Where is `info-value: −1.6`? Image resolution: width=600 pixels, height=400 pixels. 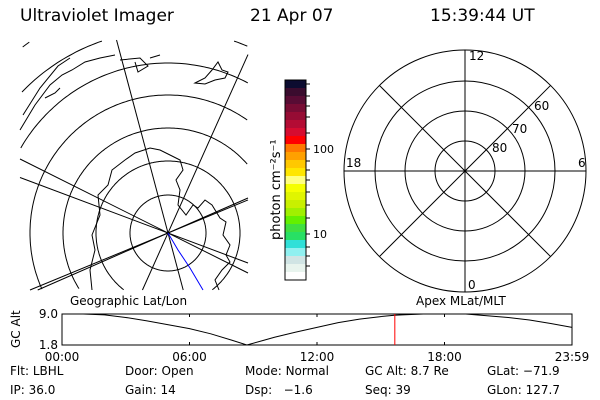
info-value: −1.6 is located at coordinates (294, 390).